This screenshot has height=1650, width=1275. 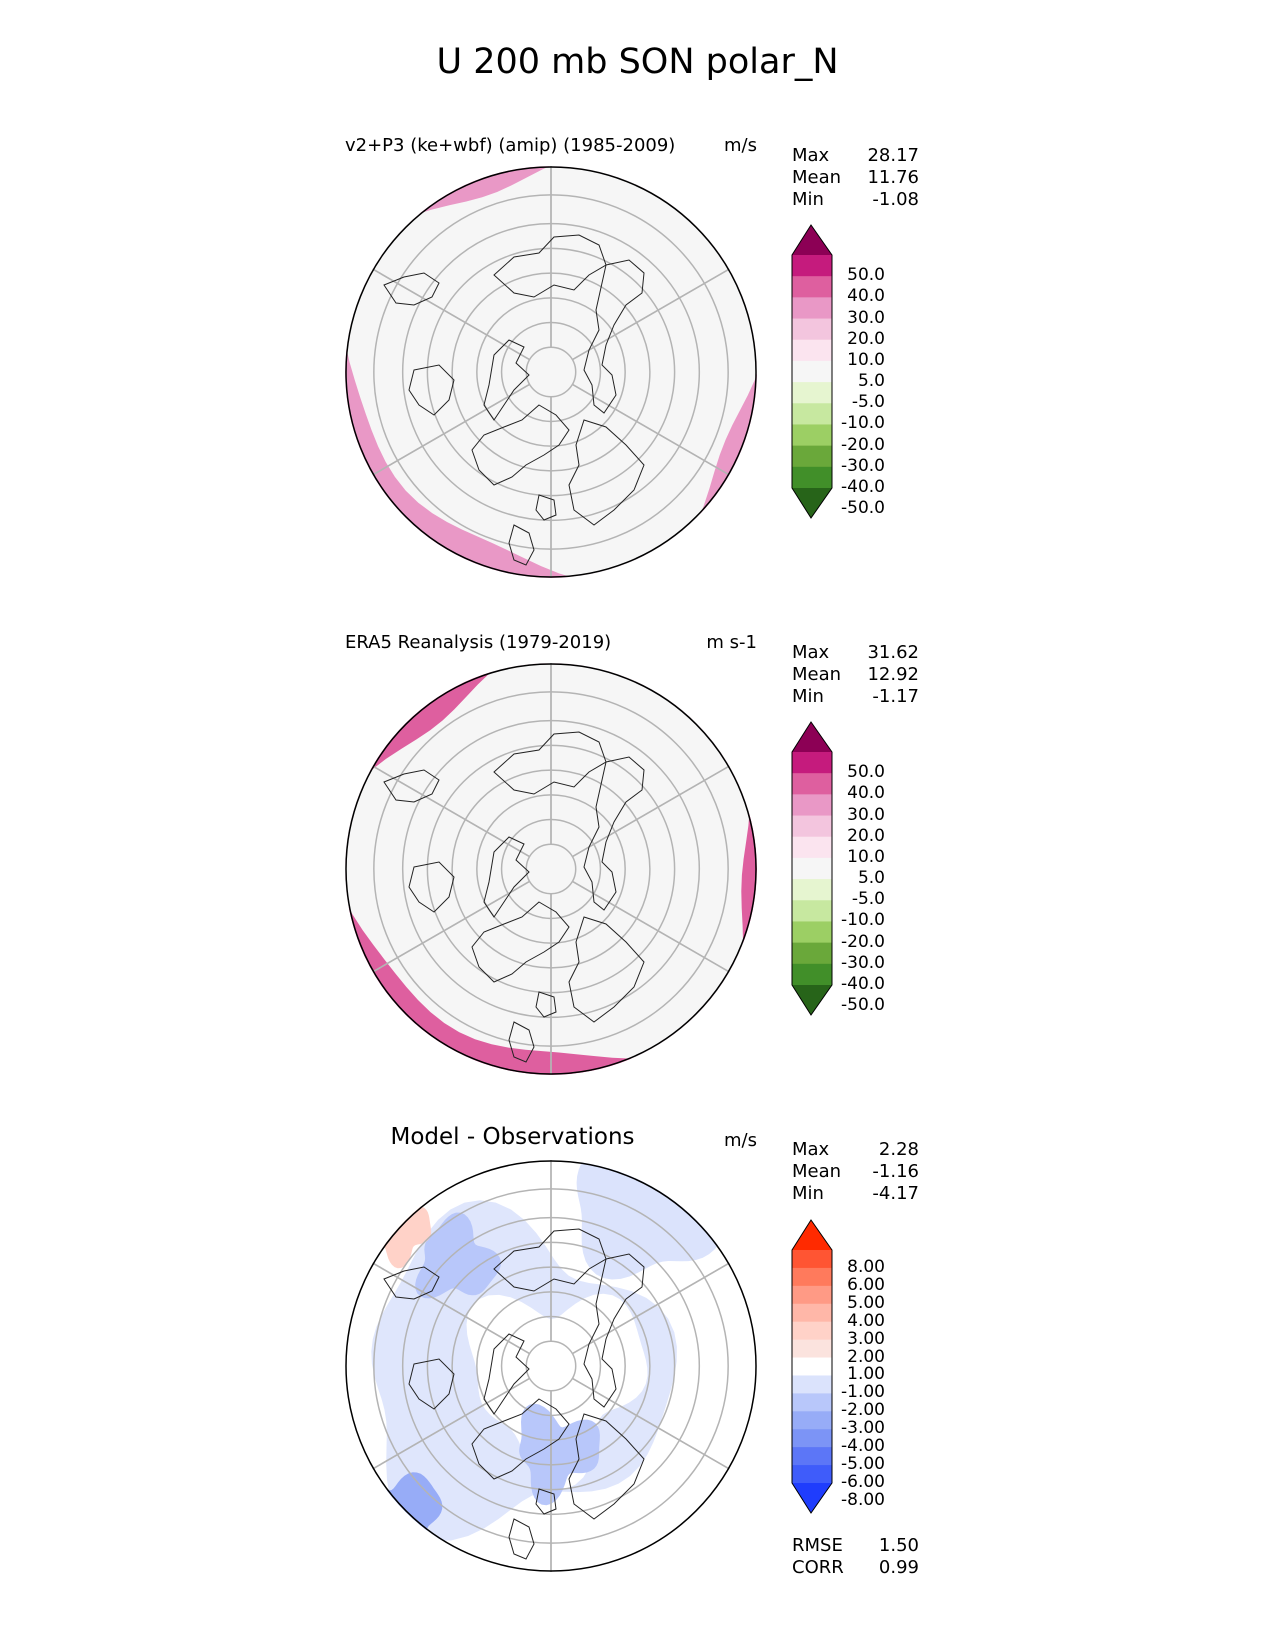 I want to click on panel1-colorbar-tick-label: 30.0, so click(x=866, y=317).